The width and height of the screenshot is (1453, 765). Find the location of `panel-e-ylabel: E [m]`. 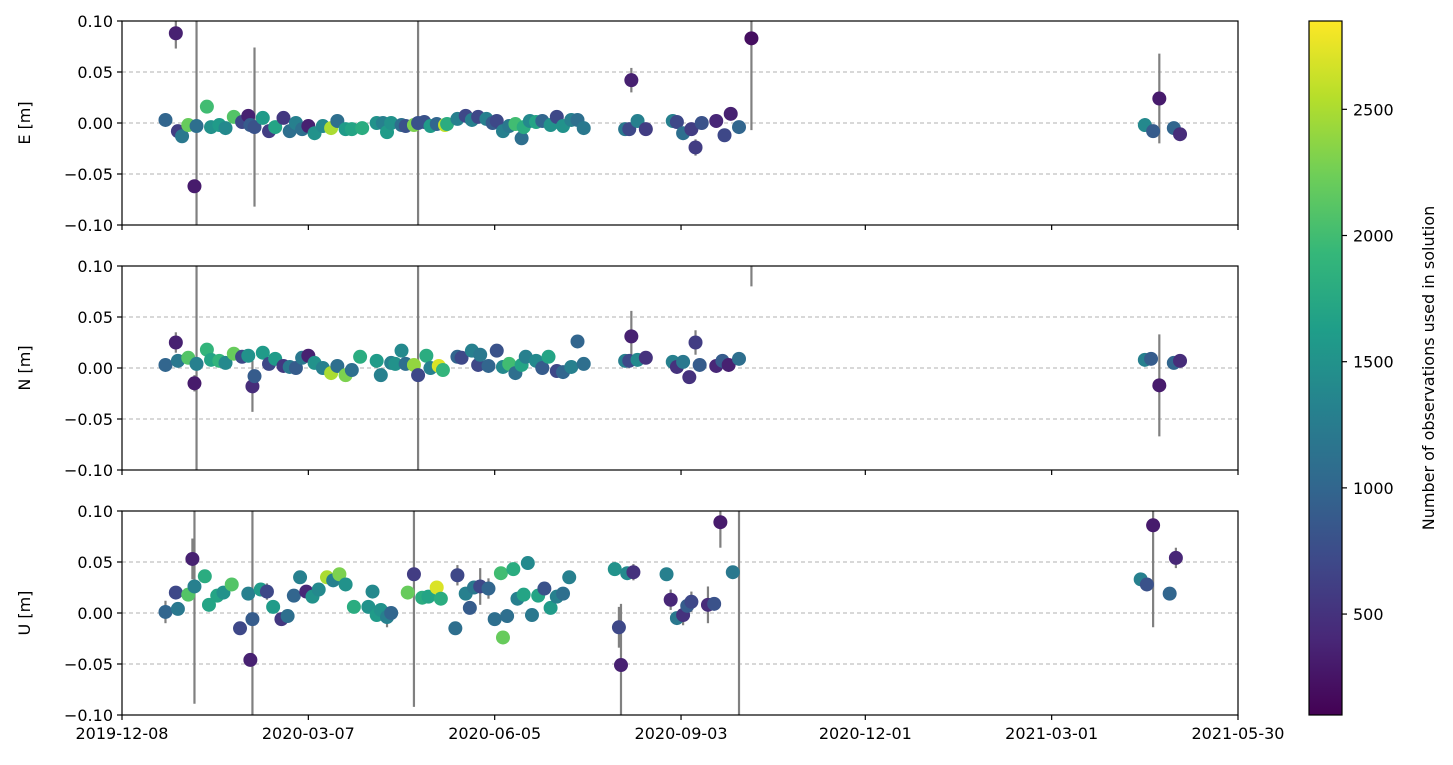

panel-e-ylabel: E [m] is located at coordinates (24, 122).